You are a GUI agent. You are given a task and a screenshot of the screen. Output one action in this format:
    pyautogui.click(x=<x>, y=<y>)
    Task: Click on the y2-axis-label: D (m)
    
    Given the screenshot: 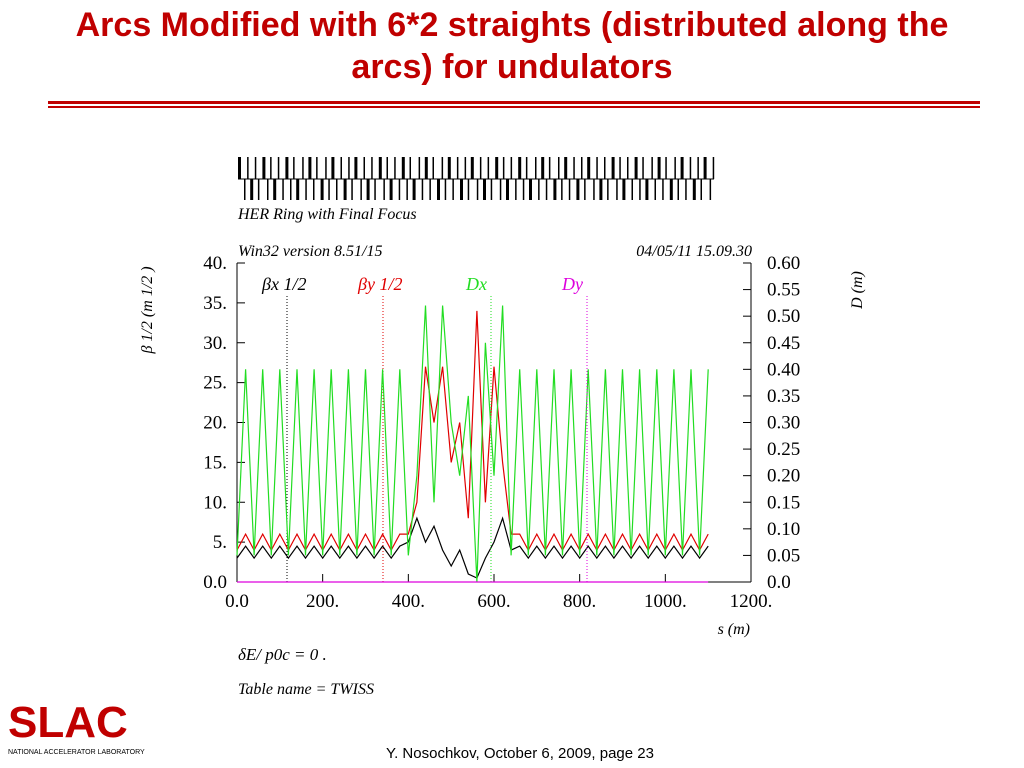 What is the action you would take?
    pyautogui.click(x=857, y=290)
    